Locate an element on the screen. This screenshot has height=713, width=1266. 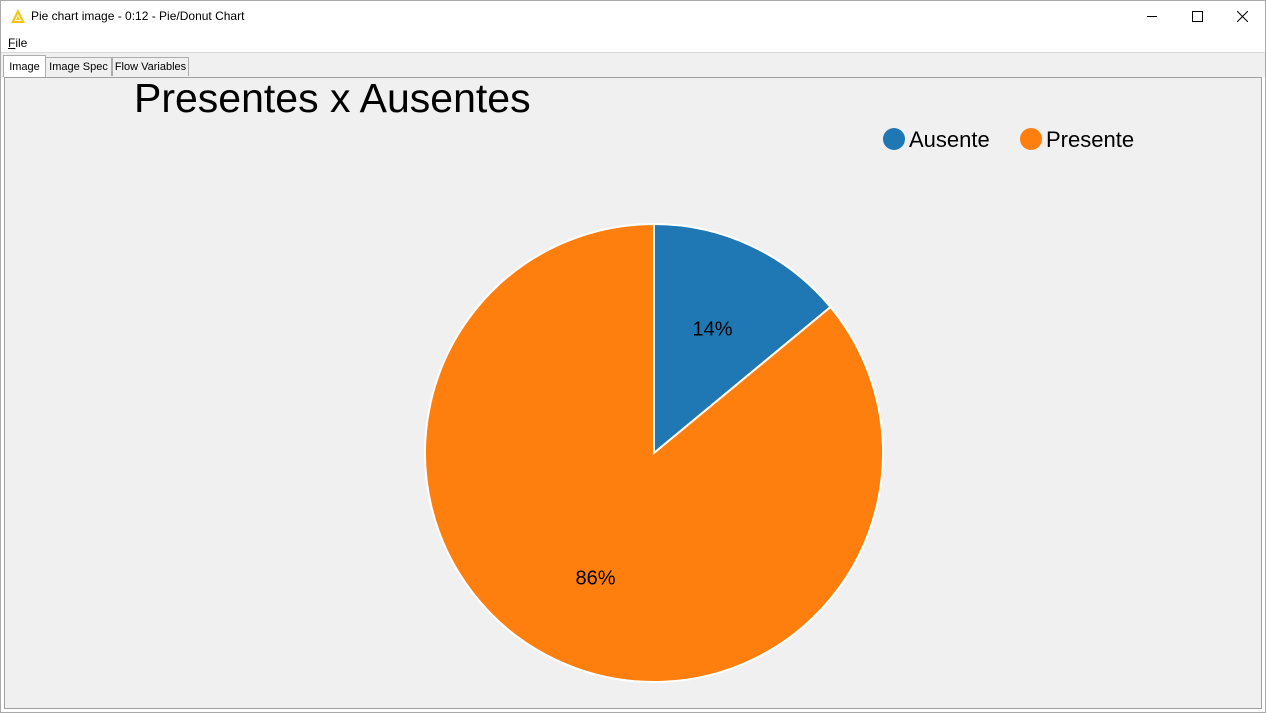
menu-file-label: ile is located at coordinates (21, 43).